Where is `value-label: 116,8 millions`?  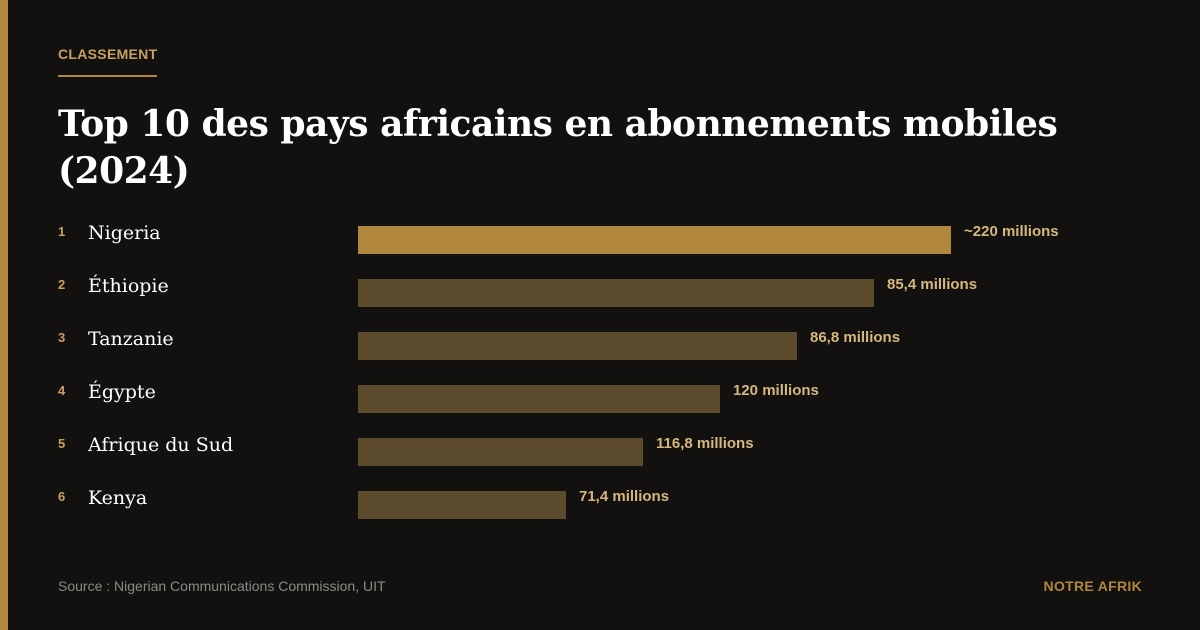 value-label: 116,8 millions is located at coordinates (705, 443).